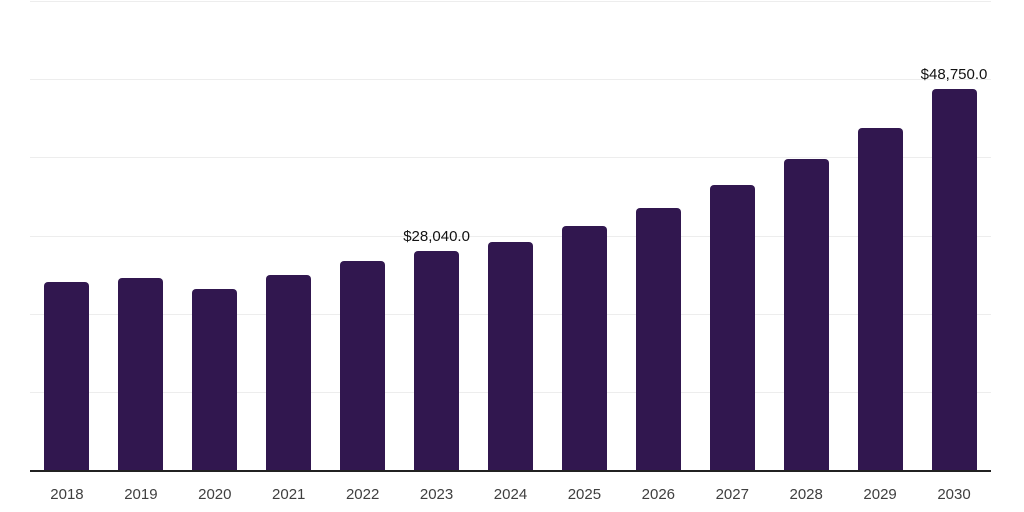 Image resolution: width=1024 pixels, height=512 pixels. What do you see at coordinates (215, 379) in the screenshot?
I see `bar-2020` at bounding box center [215, 379].